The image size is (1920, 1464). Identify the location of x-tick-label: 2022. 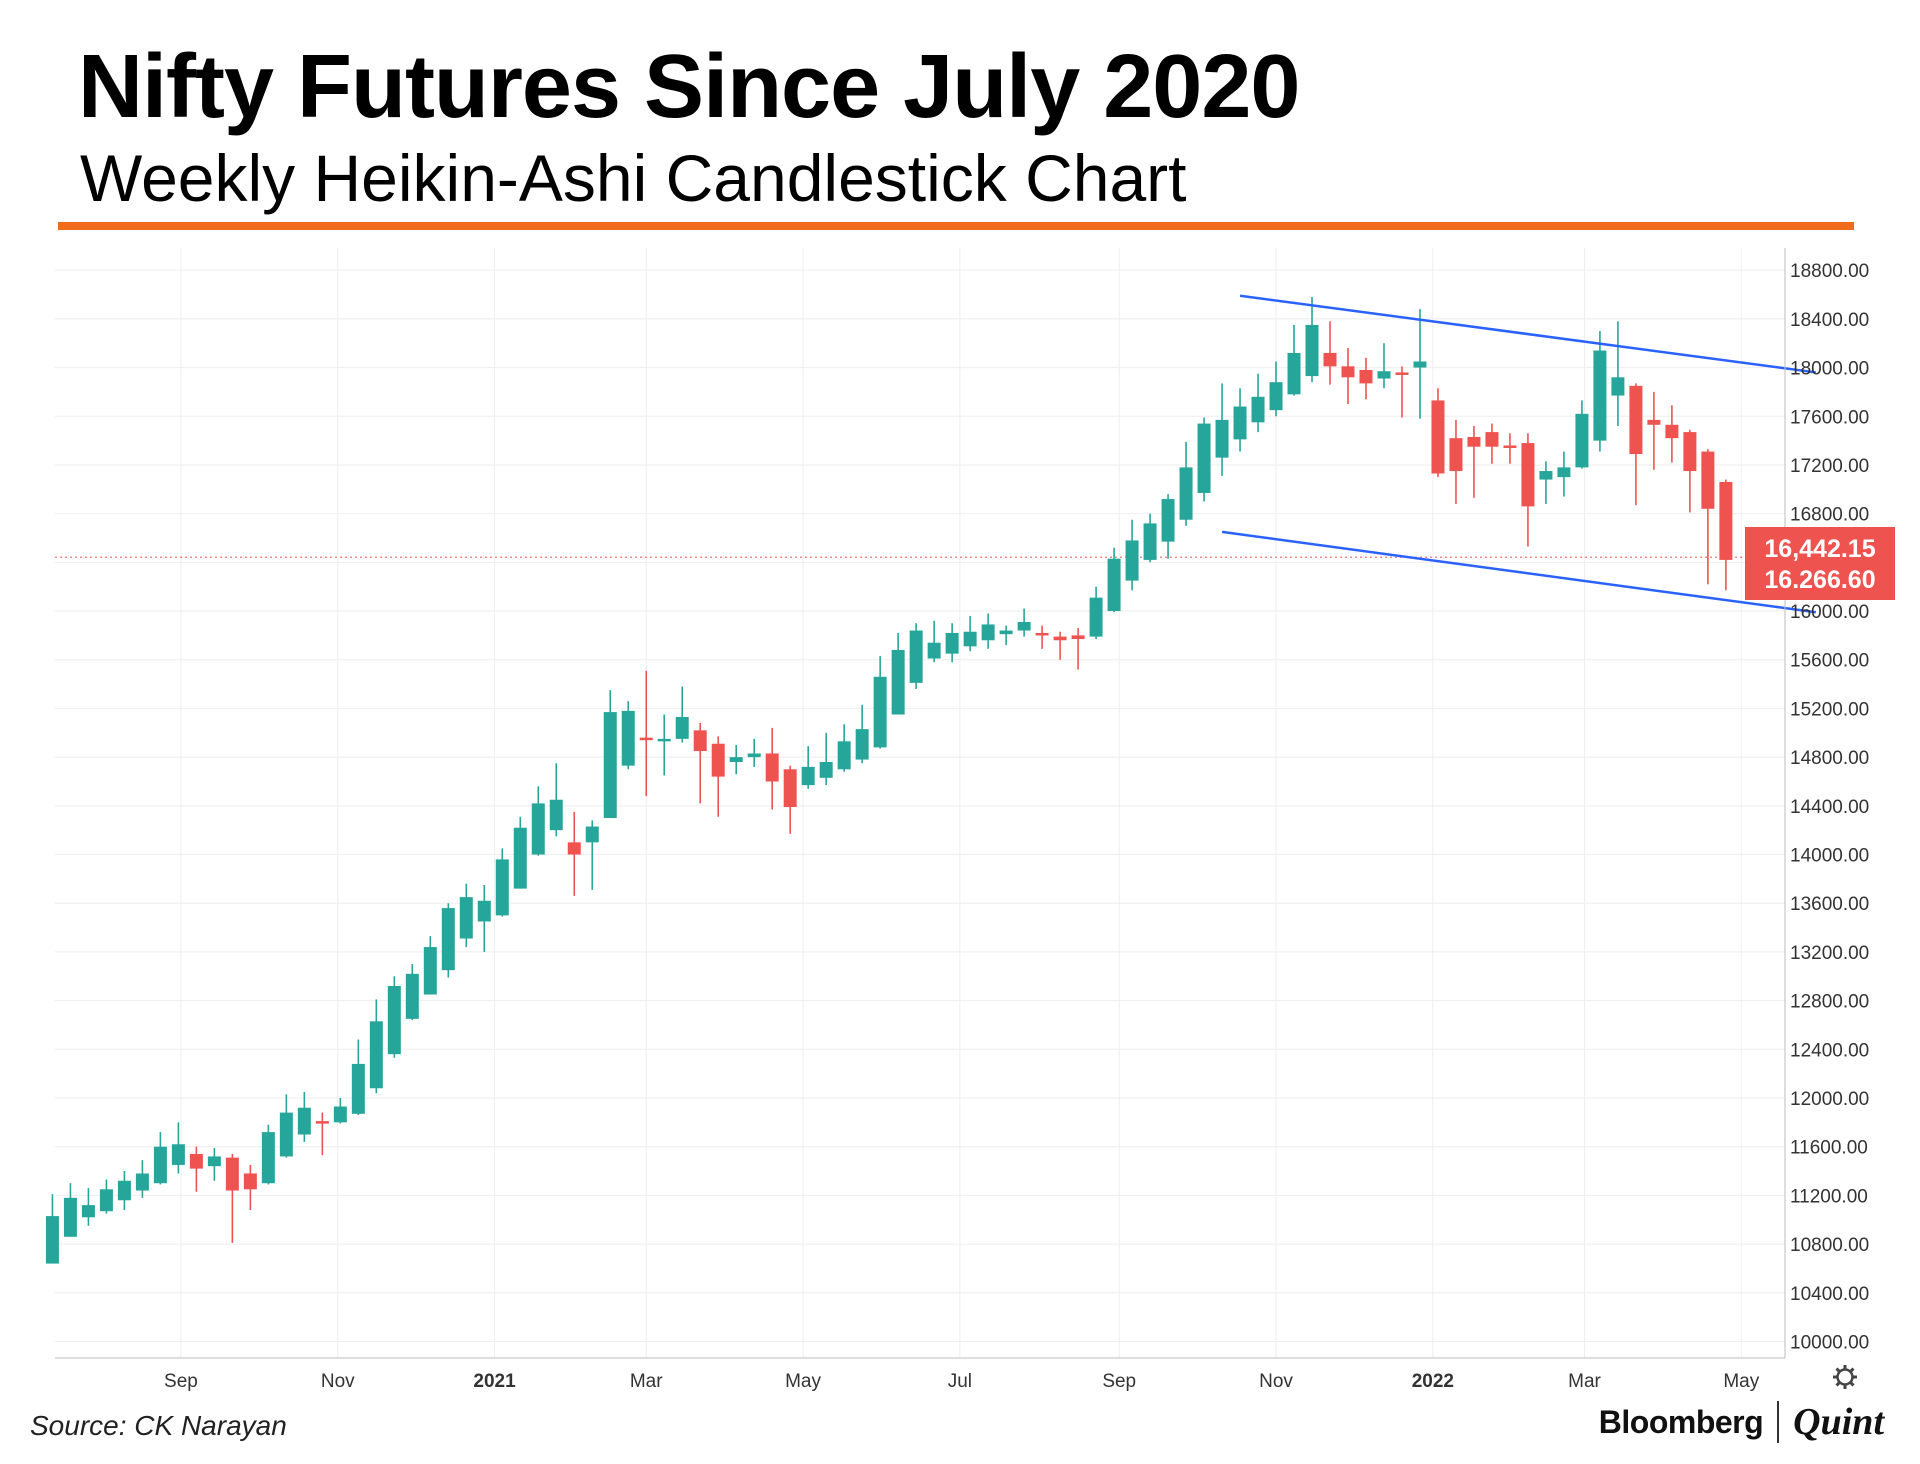
(1433, 1381).